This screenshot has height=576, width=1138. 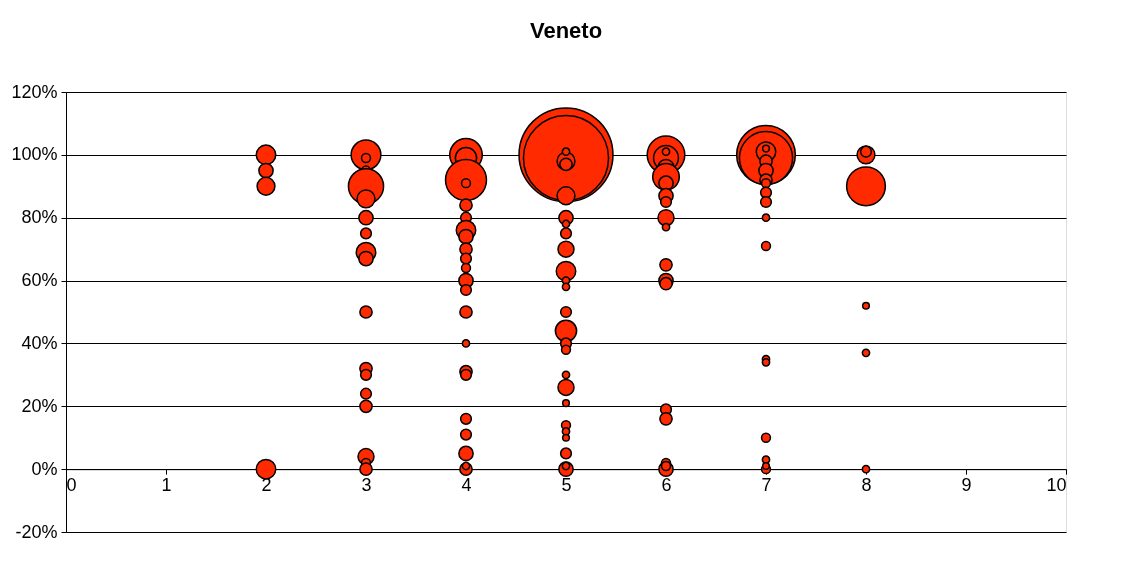 I want to click on y-tick-label: -20%, so click(x=36, y=531).